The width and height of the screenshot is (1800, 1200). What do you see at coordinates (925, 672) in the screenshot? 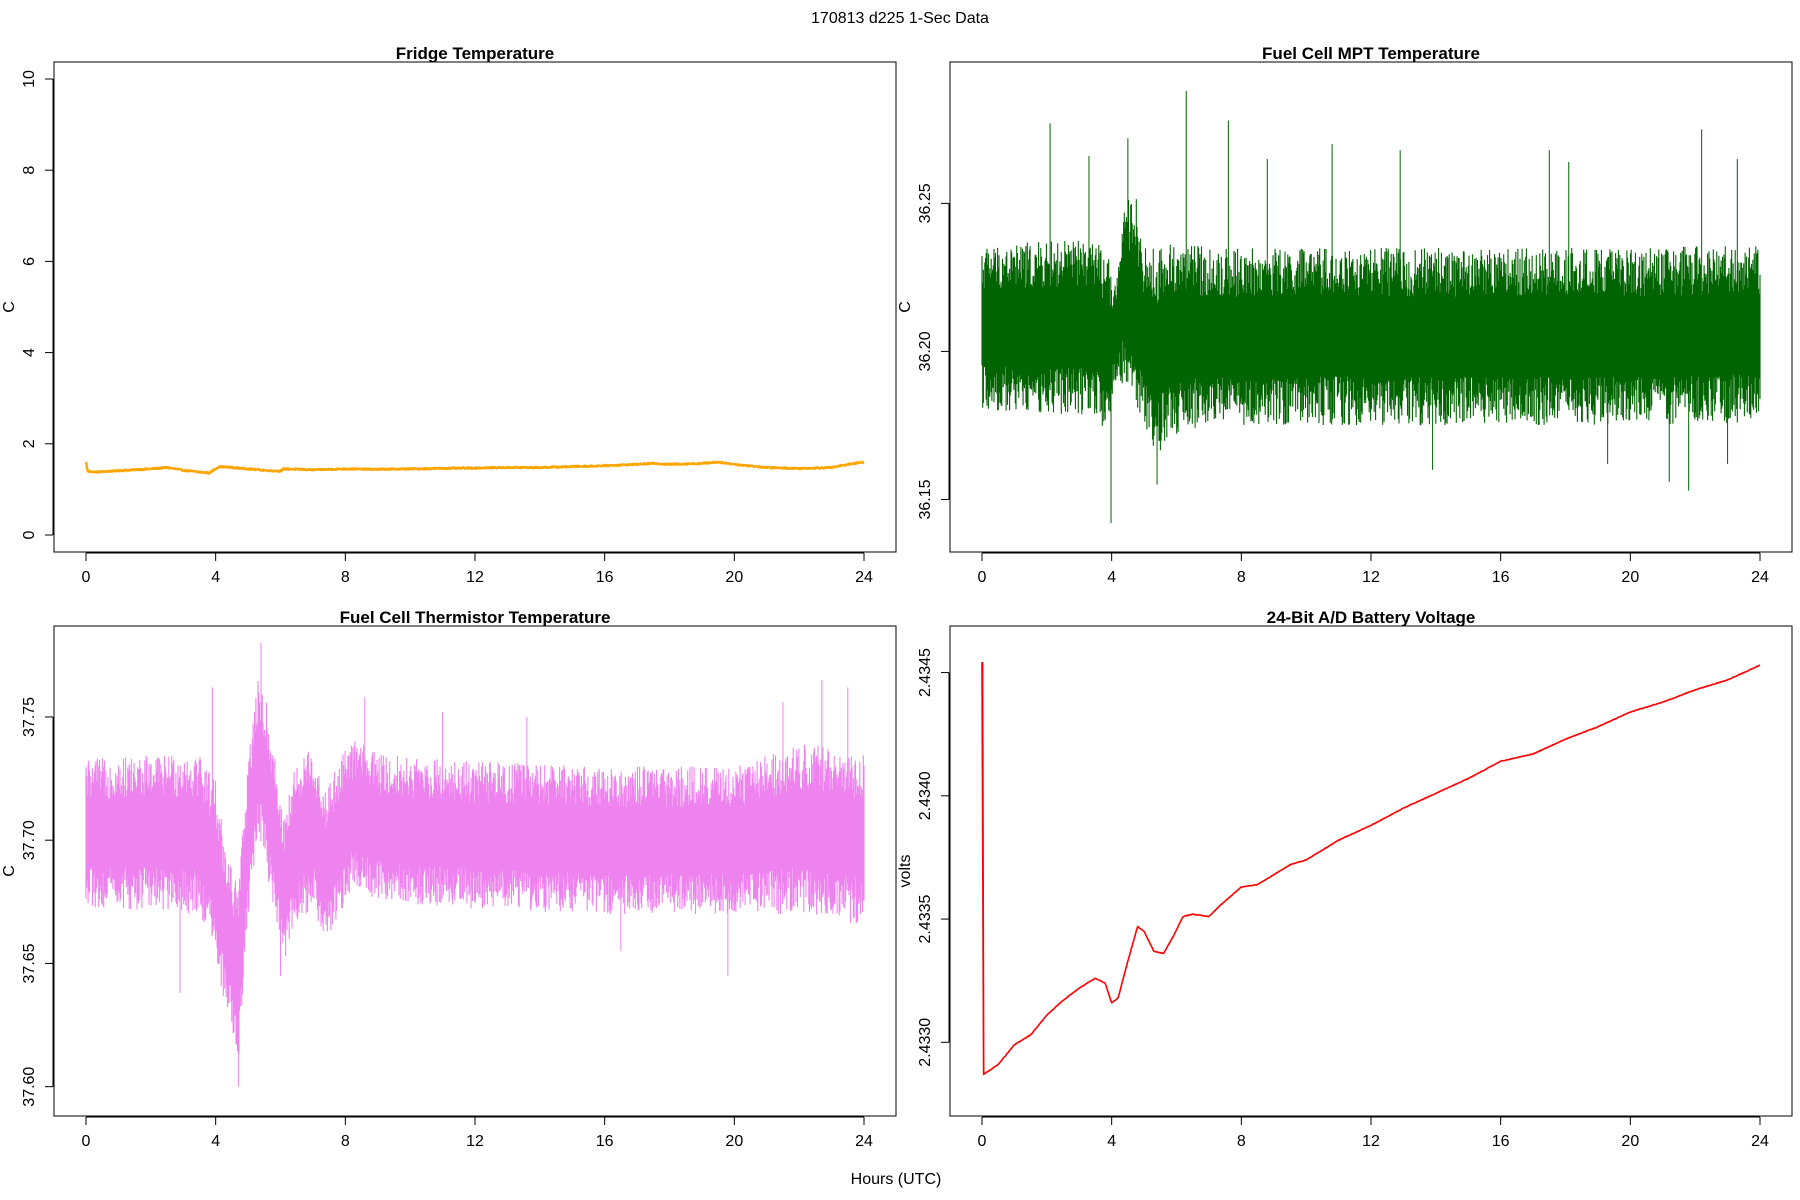
I see `battery-y-tick-label: 2.4345` at bounding box center [925, 672].